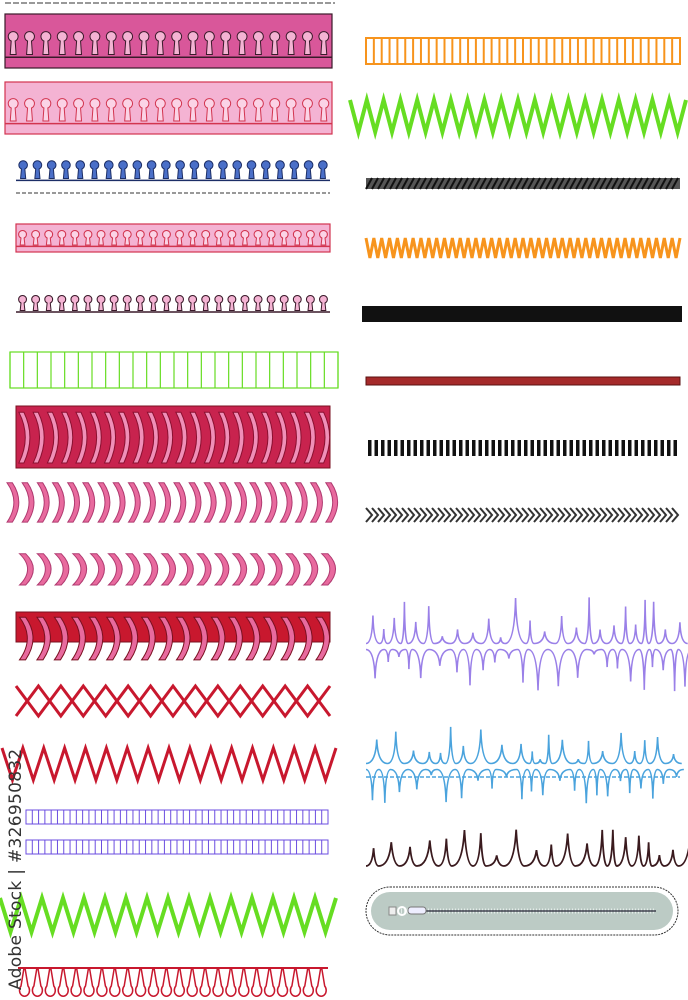 The height and width of the screenshot is (1000, 688). What do you see at coordinates (523, 51) in the screenshot?
I see `pattern-orange-ladder` at bounding box center [523, 51].